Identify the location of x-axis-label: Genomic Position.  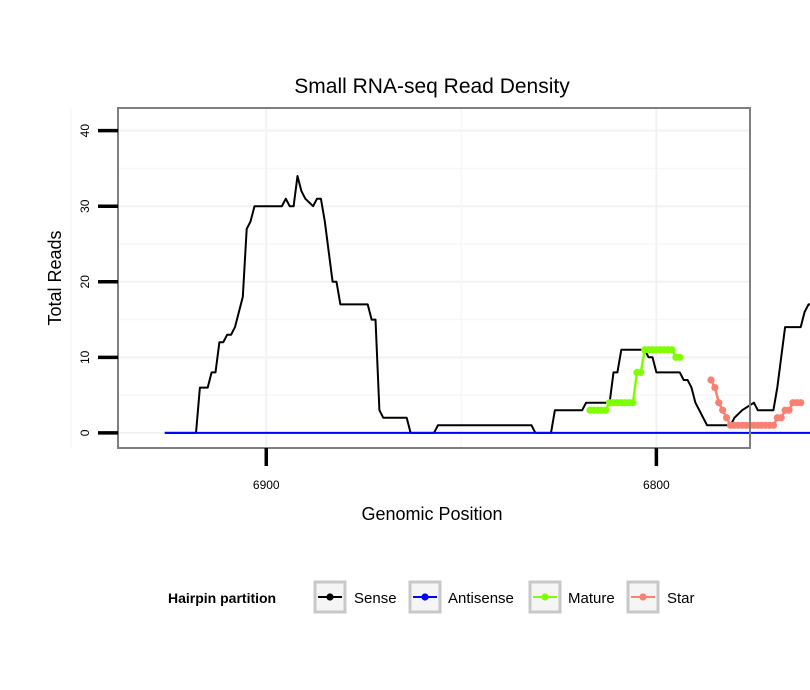
(431, 514).